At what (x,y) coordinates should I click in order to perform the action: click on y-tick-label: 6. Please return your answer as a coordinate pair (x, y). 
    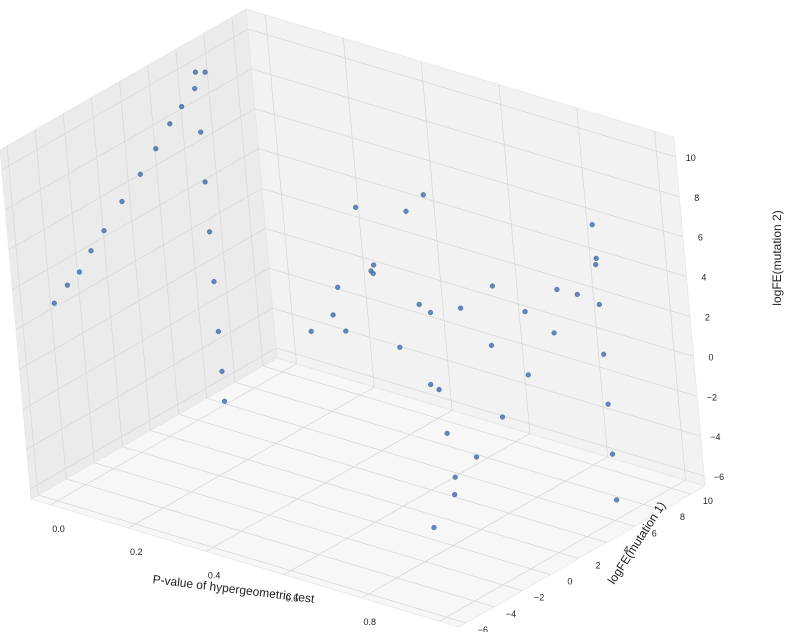
    Looking at the image, I should click on (654, 533).